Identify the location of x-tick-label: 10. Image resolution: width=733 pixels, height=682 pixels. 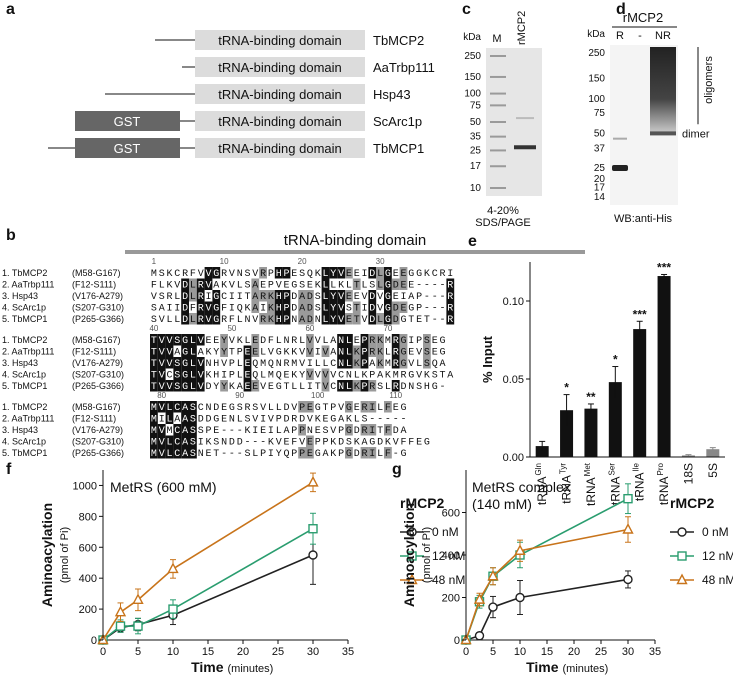
(173, 652).